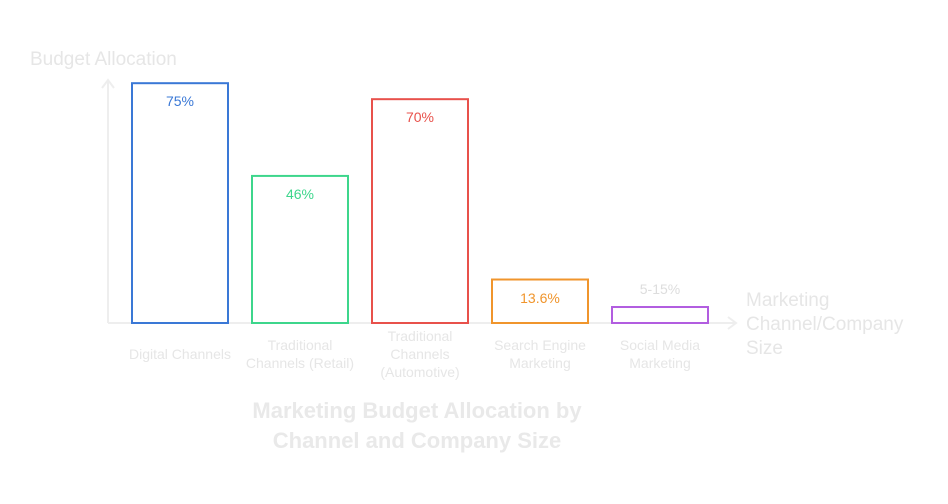  I want to click on x-tick-label: Traditional Channels (Automotive), so click(420, 354).